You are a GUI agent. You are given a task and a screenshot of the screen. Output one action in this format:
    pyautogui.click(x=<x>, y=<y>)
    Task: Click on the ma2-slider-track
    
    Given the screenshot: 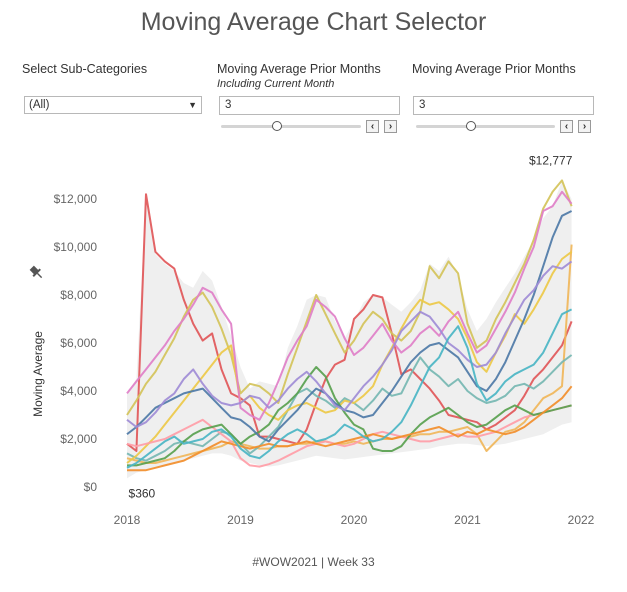 What is the action you would take?
    pyautogui.click(x=485, y=126)
    